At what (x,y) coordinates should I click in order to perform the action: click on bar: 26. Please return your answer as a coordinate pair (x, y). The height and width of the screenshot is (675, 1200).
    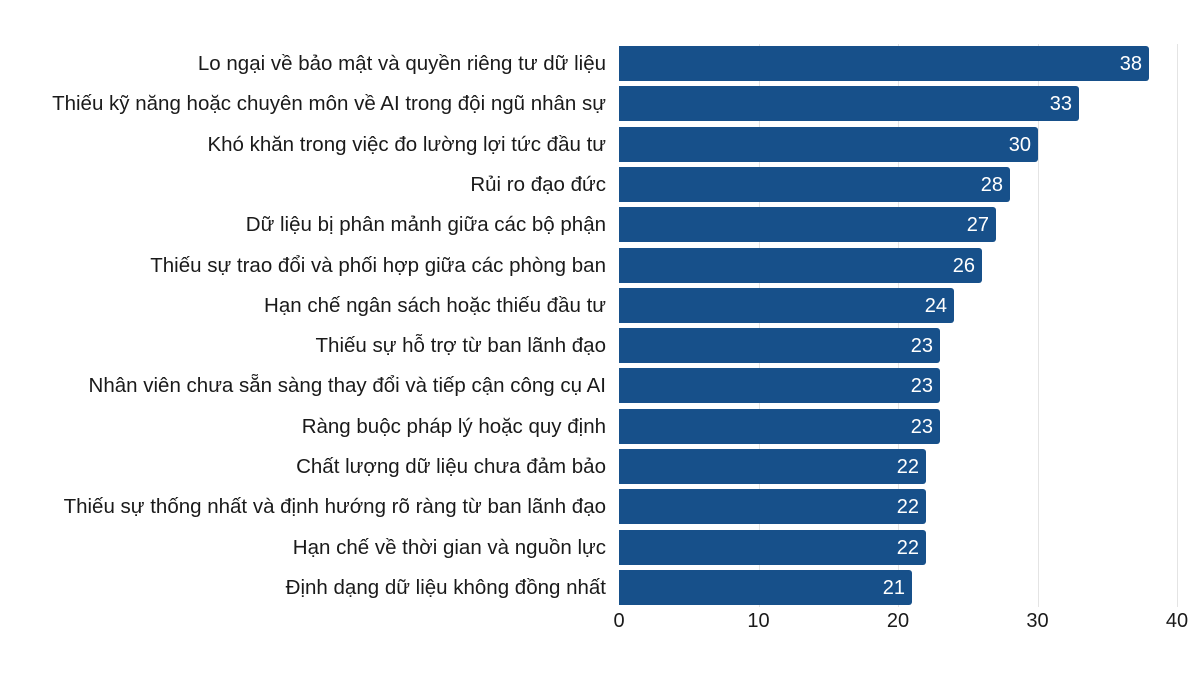
    Looking at the image, I should click on (800, 265).